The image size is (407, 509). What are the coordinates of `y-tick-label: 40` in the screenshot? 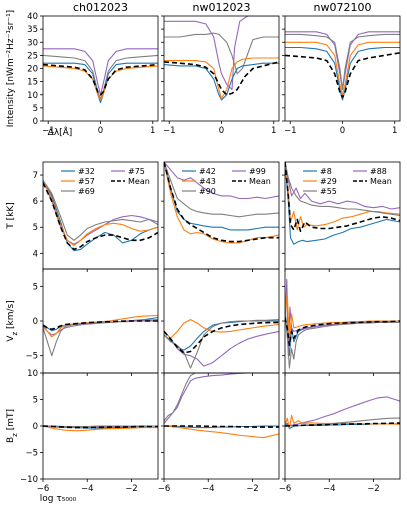 It's located at (32, 17).